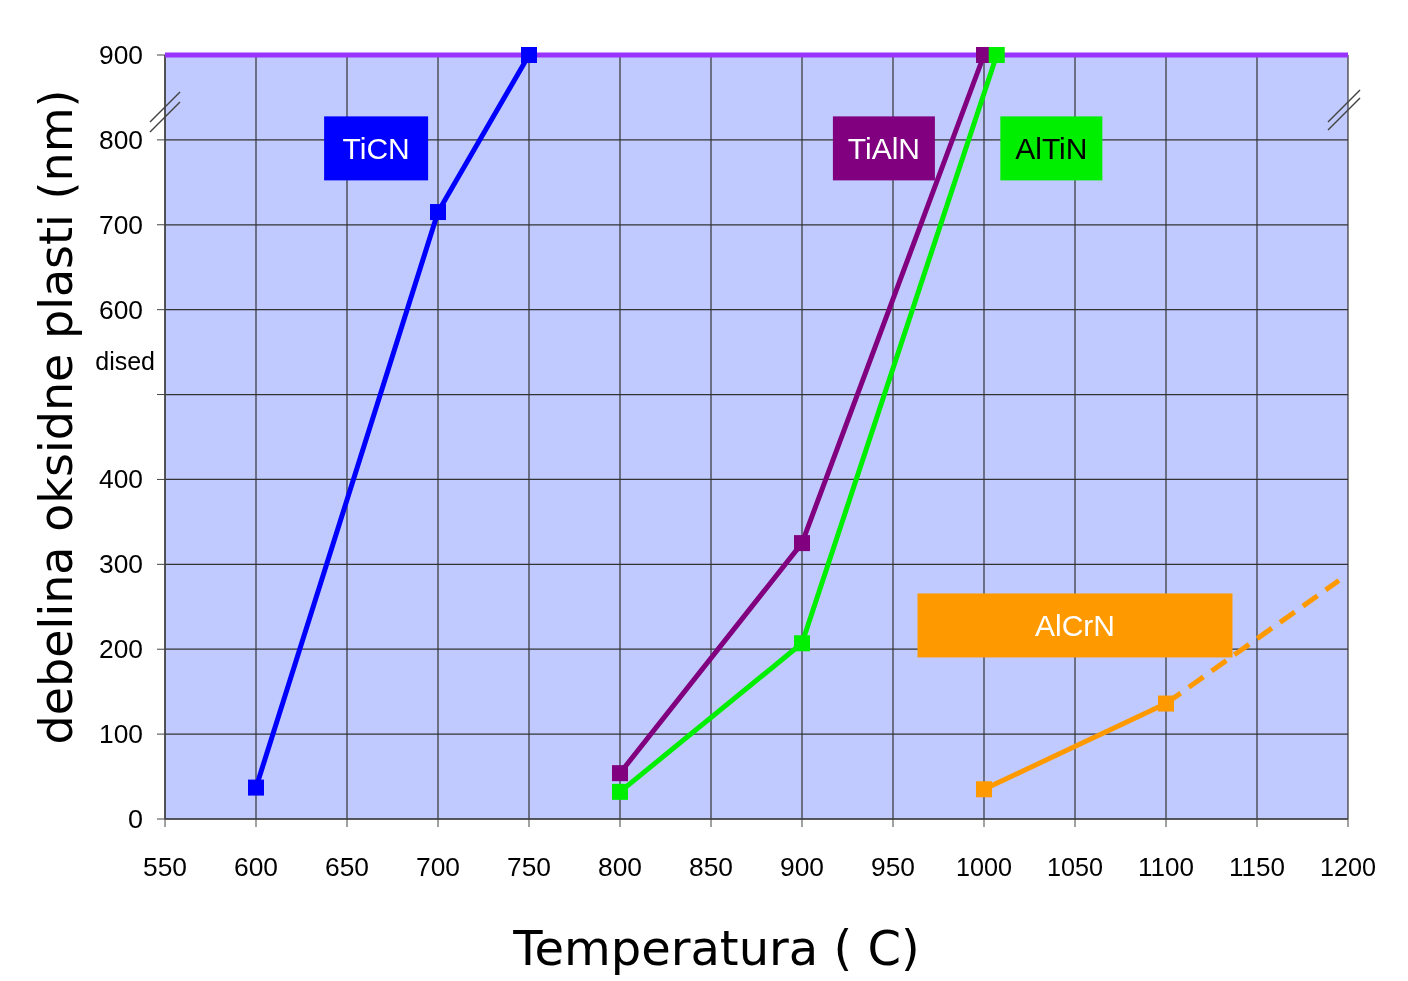  I want to click on y-tick-label: 800, so click(121, 139).